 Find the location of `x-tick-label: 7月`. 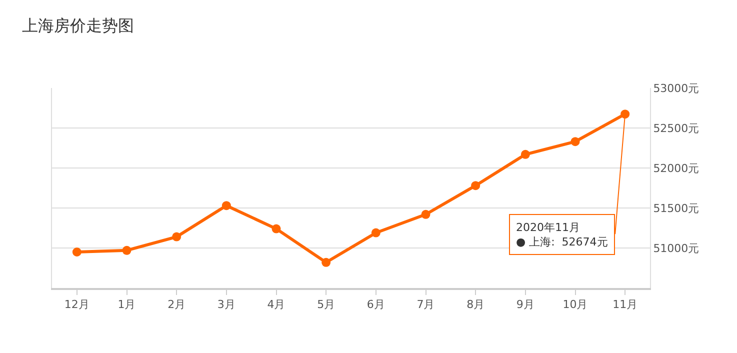

x-tick-label: 7月 is located at coordinates (425, 305).